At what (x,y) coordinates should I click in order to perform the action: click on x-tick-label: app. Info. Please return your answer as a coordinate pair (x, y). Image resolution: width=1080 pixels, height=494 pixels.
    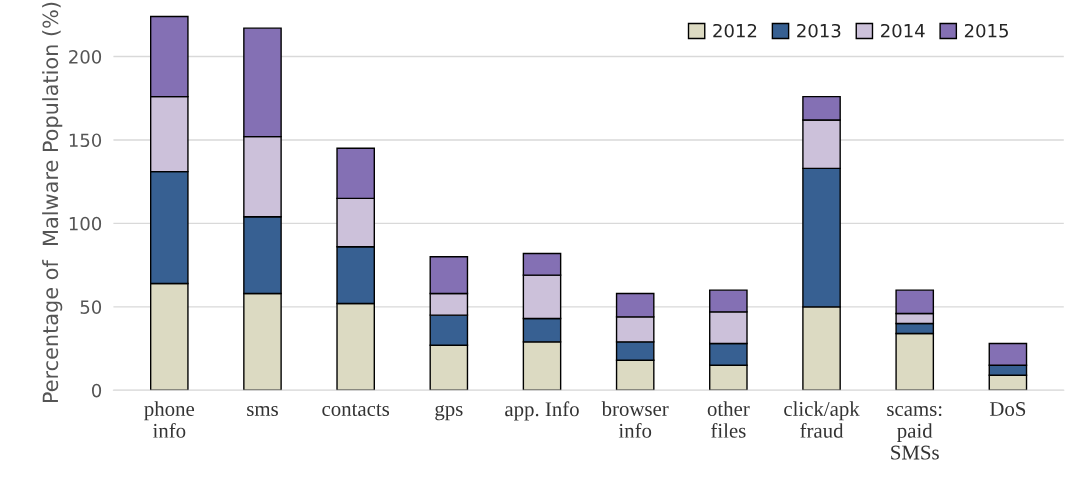
    Looking at the image, I should click on (542, 411).